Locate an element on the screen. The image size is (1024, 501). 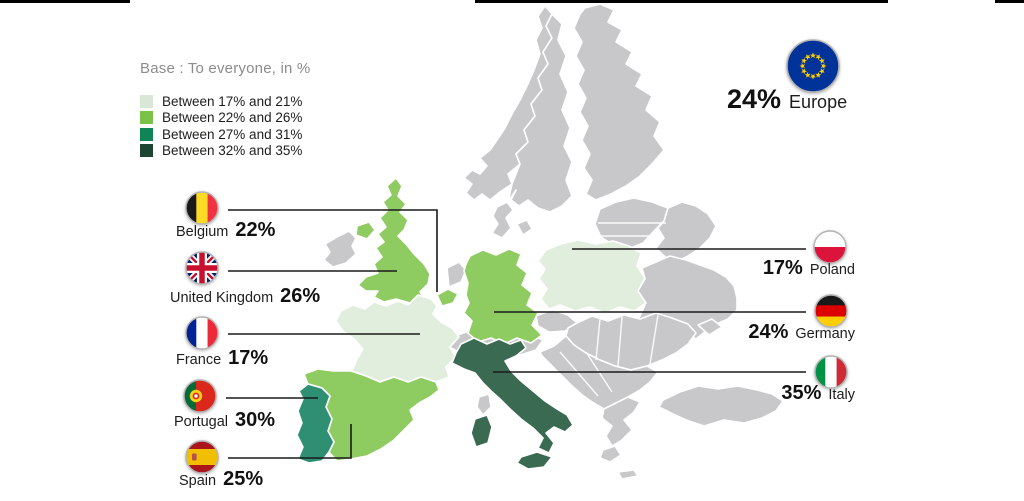
country-name: Portugal is located at coordinates (201, 422).